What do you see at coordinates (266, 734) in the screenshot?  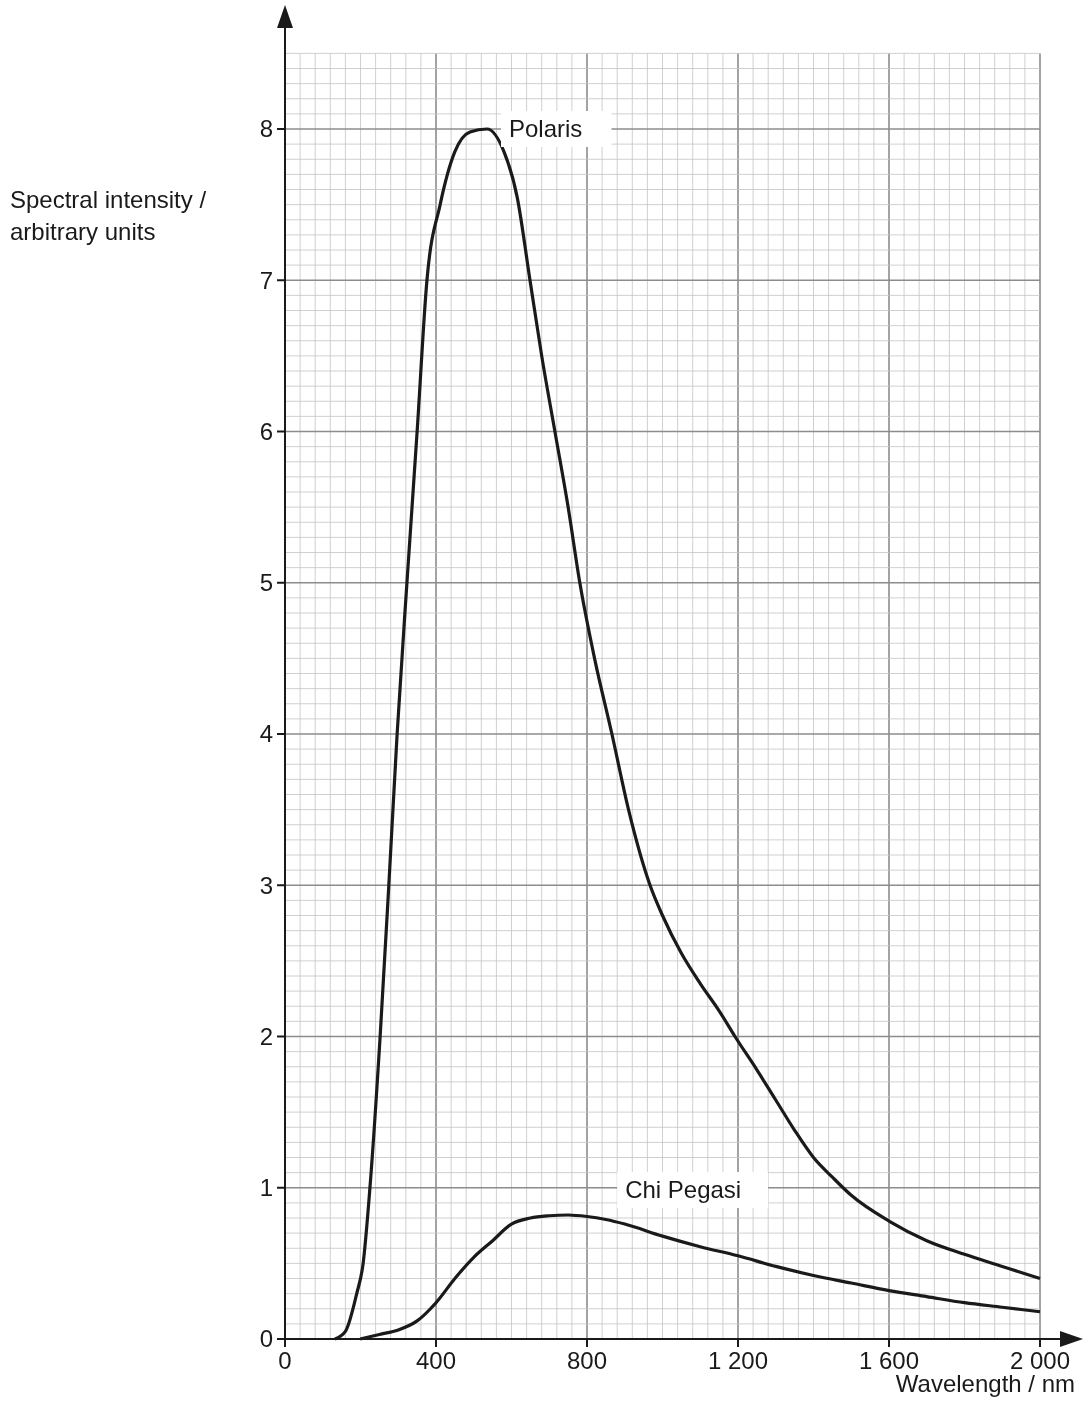 I see `y-tick-label: 4` at bounding box center [266, 734].